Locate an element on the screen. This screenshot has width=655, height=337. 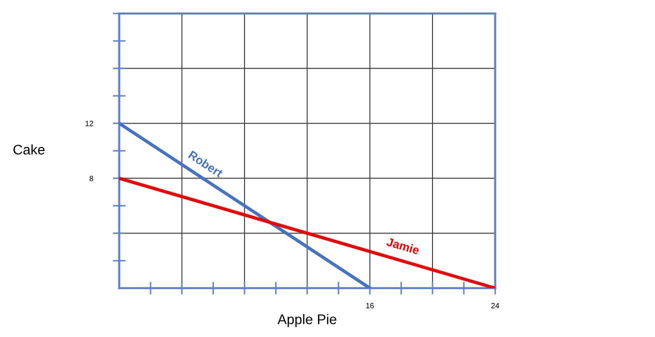
text: Jamie is located at coordinates (403, 246).